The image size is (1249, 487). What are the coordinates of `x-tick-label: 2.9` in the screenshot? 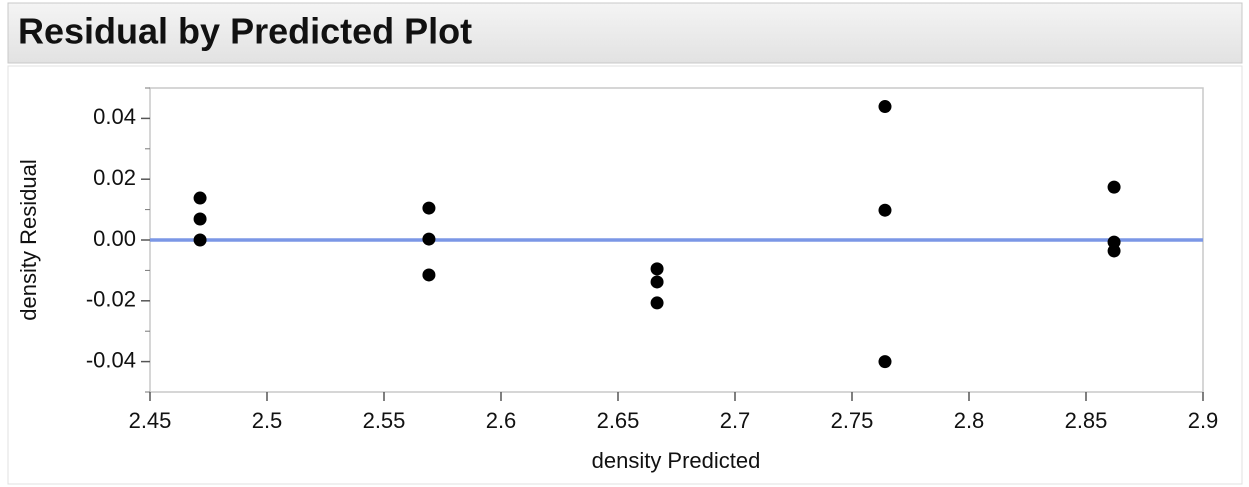 It's located at (1203, 420).